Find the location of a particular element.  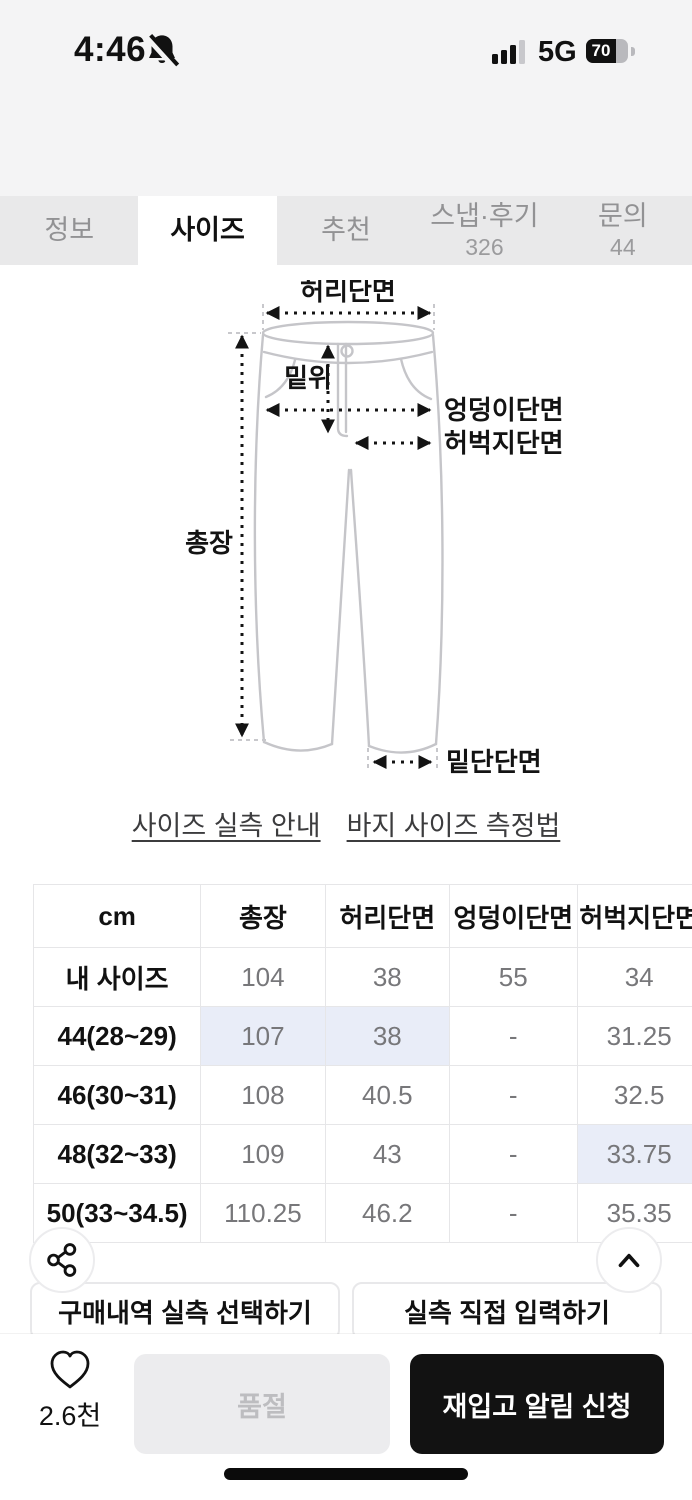

restock-alert-button: 재입고 알림 신청 is located at coordinates (537, 1404).